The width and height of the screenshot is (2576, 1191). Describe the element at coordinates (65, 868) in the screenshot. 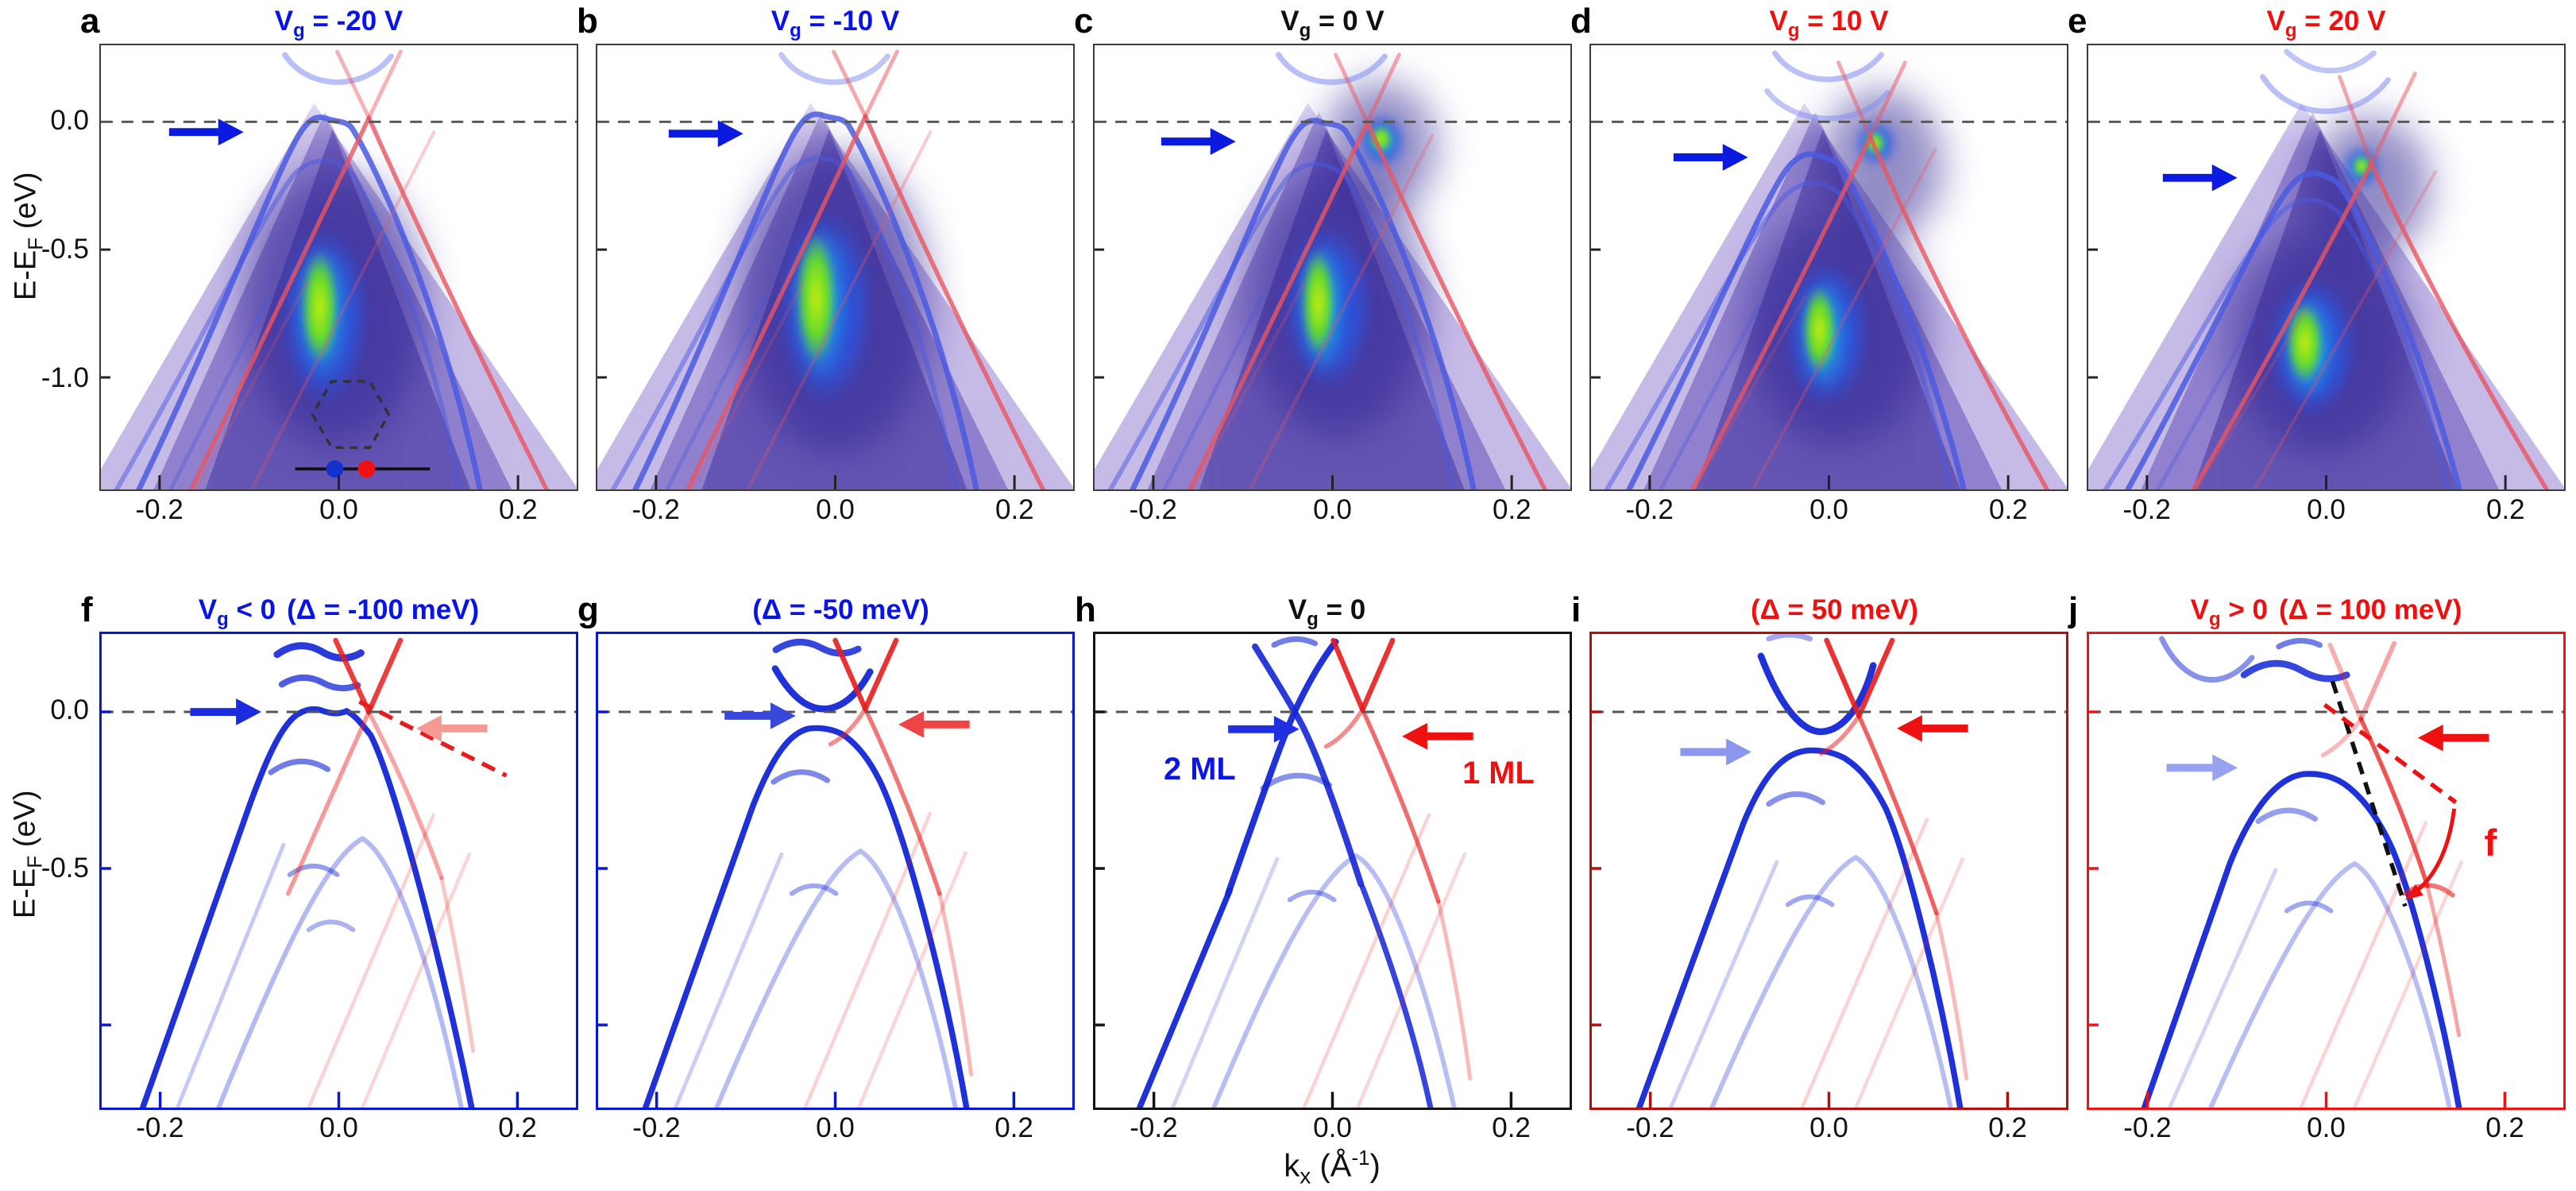

I see `y-tick-bottom-1: -0.5` at that location.